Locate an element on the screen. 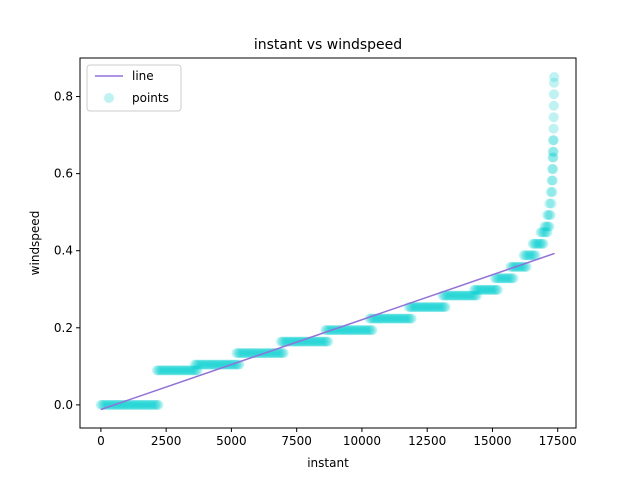 The height and width of the screenshot is (480, 640). chart-title: instant vs windspeed is located at coordinates (328, 45).